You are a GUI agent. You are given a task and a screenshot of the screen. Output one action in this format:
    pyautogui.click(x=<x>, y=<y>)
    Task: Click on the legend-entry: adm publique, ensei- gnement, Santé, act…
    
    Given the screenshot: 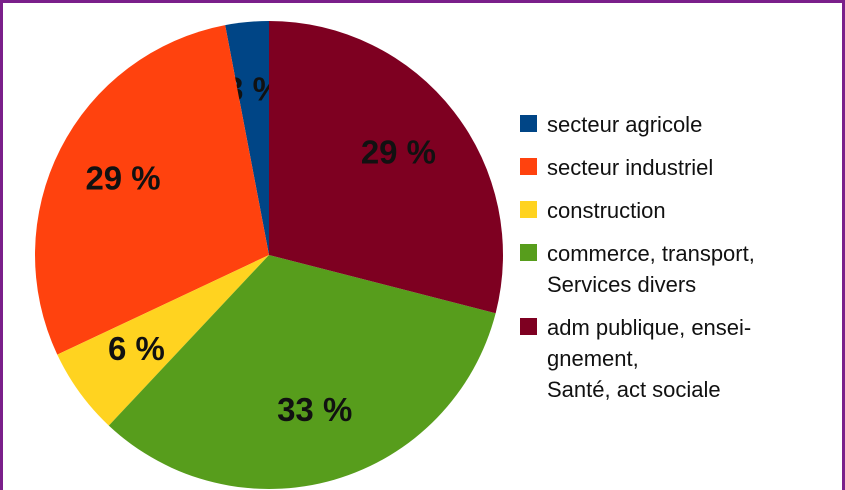 What is the action you would take?
    pyautogui.click(x=680, y=358)
    